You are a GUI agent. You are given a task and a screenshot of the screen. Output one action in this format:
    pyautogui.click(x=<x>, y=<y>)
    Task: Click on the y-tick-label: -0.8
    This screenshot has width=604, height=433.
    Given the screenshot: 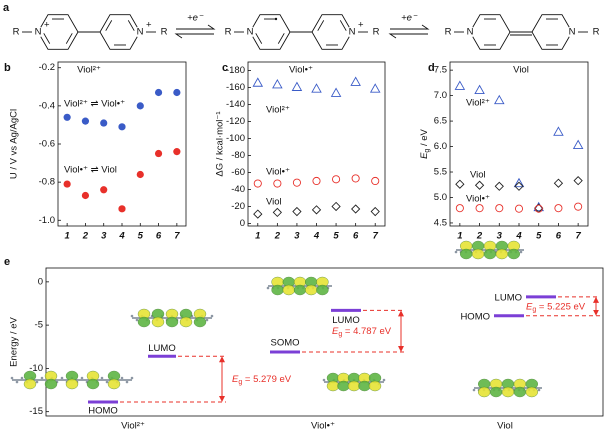 What is the action you would take?
    pyautogui.click(x=47, y=182)
    